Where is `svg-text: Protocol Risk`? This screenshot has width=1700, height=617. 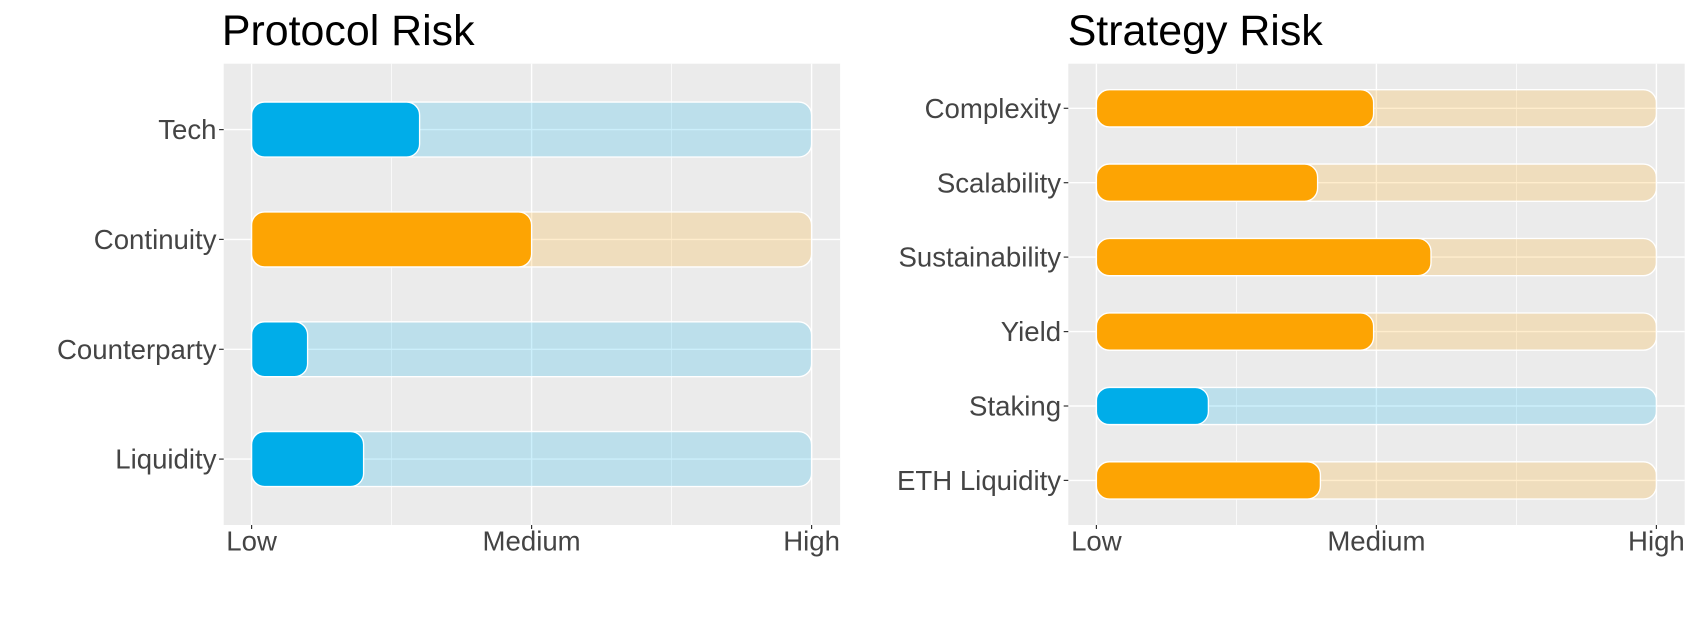
svg-text: Protocol Risk is located at coordinates (348, 31).